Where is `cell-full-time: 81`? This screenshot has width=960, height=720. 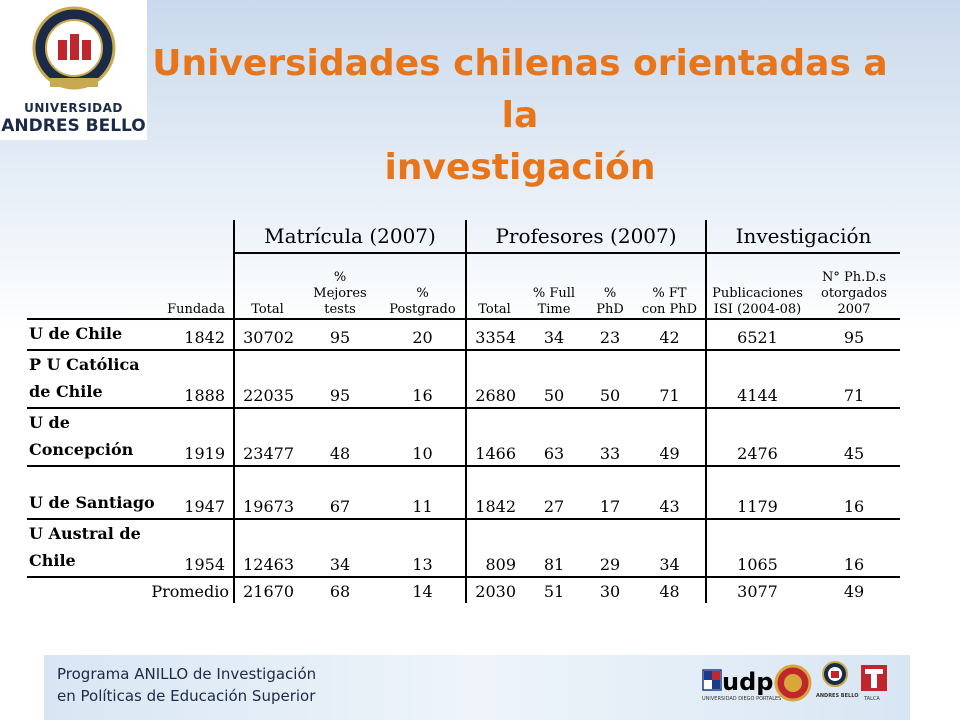 cell-full-time: 81 is located at coordinates (554, 548).